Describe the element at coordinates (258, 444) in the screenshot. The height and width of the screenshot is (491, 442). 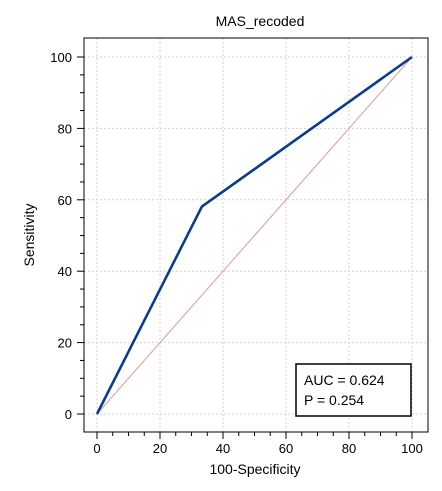
I see `x-axis: 0 20 40 60 80 100` at that location.